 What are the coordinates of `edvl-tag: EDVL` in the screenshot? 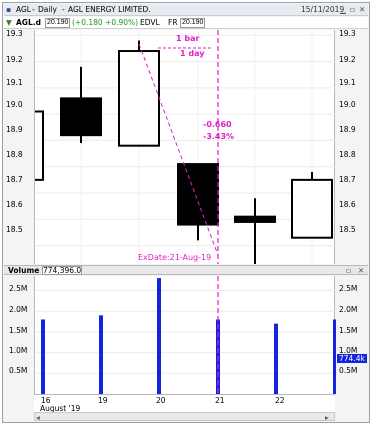 It's located at (150, 22).